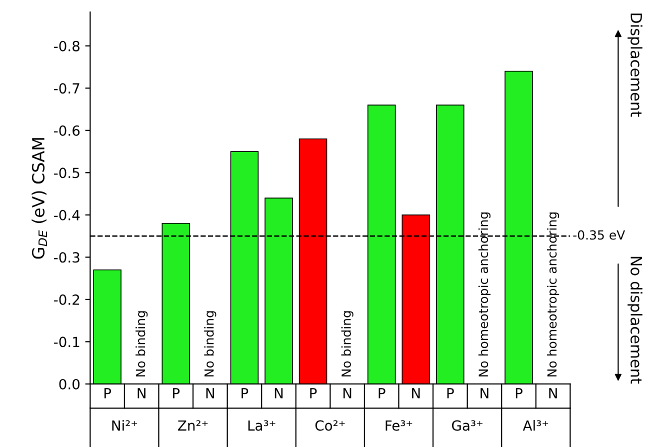 The height and width of the screenshot is (447, 663). Describe the element at coordinates (262, 425) in the screenshot. I see `text: La³⁺` at that location.